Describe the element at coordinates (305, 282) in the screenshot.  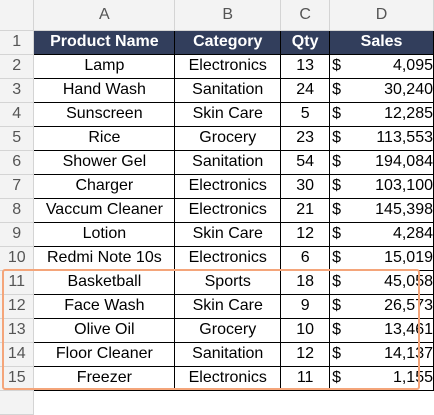
I see `cell-qty: 18` at that location.